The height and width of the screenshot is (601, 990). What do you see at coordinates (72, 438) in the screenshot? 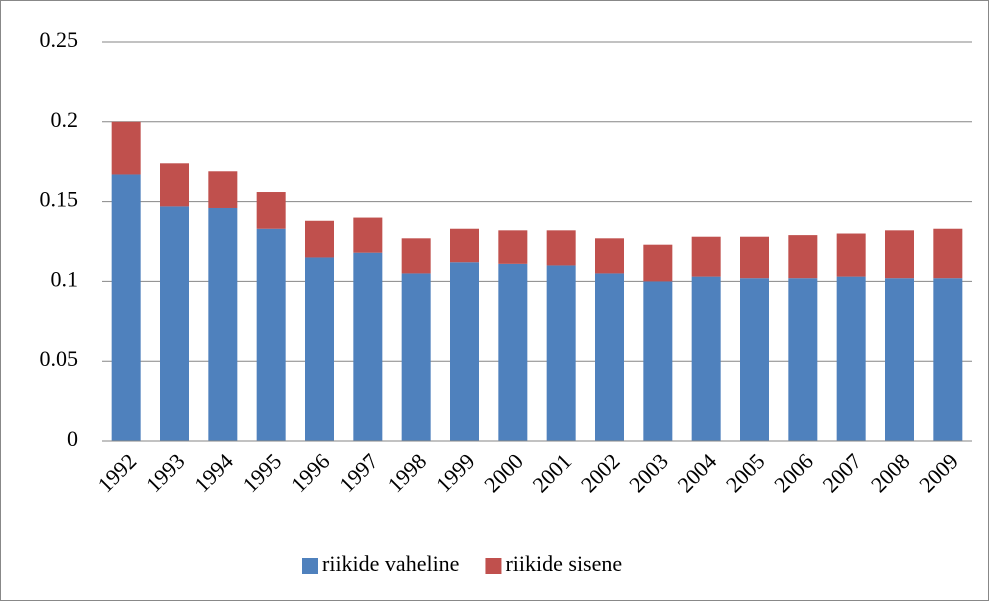
I see `y-tick-label: 0` at bounding box center [72, 438].